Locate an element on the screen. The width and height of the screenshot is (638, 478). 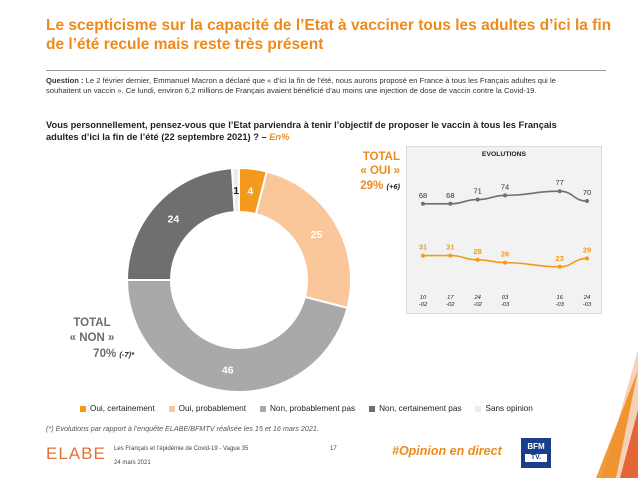
donut-label-4: 1 is located at coordinates (236, 191).